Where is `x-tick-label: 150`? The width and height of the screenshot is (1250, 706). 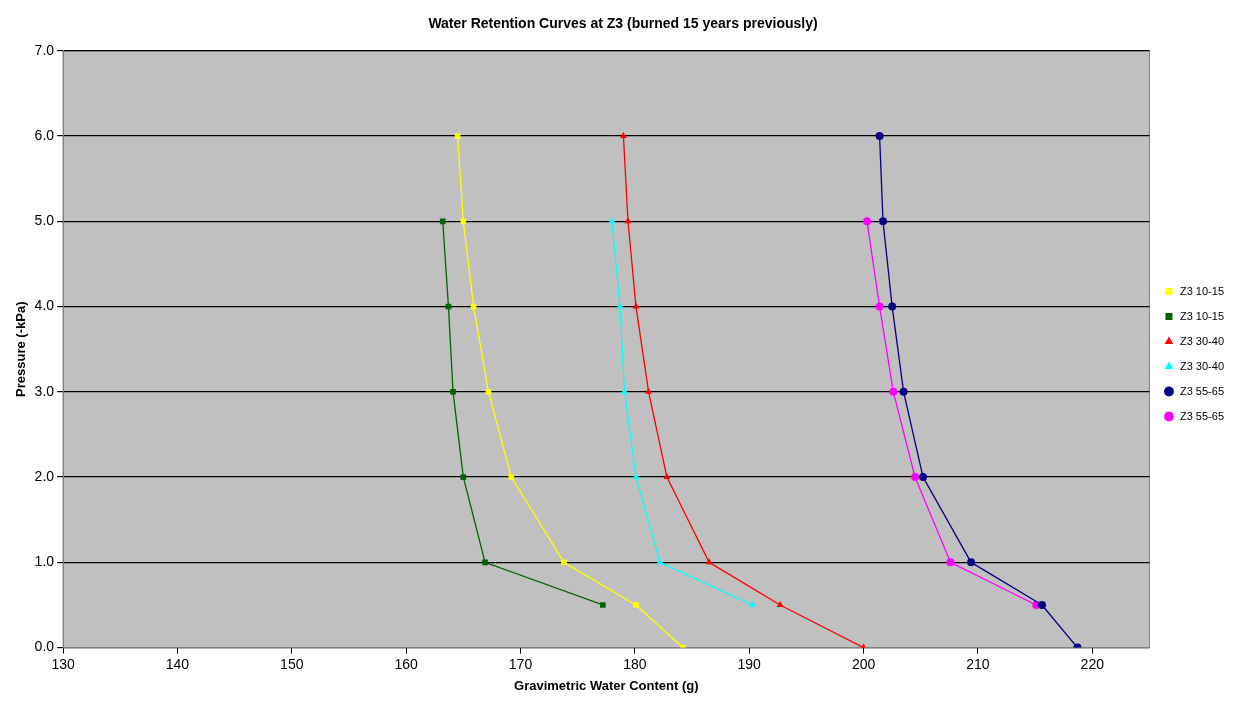
x-tick-label: 150 is located at coordinates (292, 663).